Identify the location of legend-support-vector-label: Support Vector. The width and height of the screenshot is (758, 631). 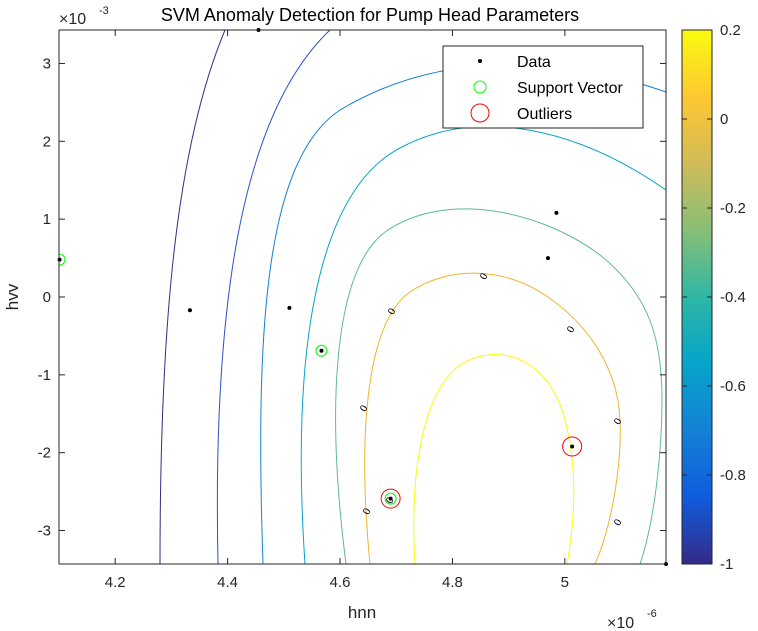
(570, 88).